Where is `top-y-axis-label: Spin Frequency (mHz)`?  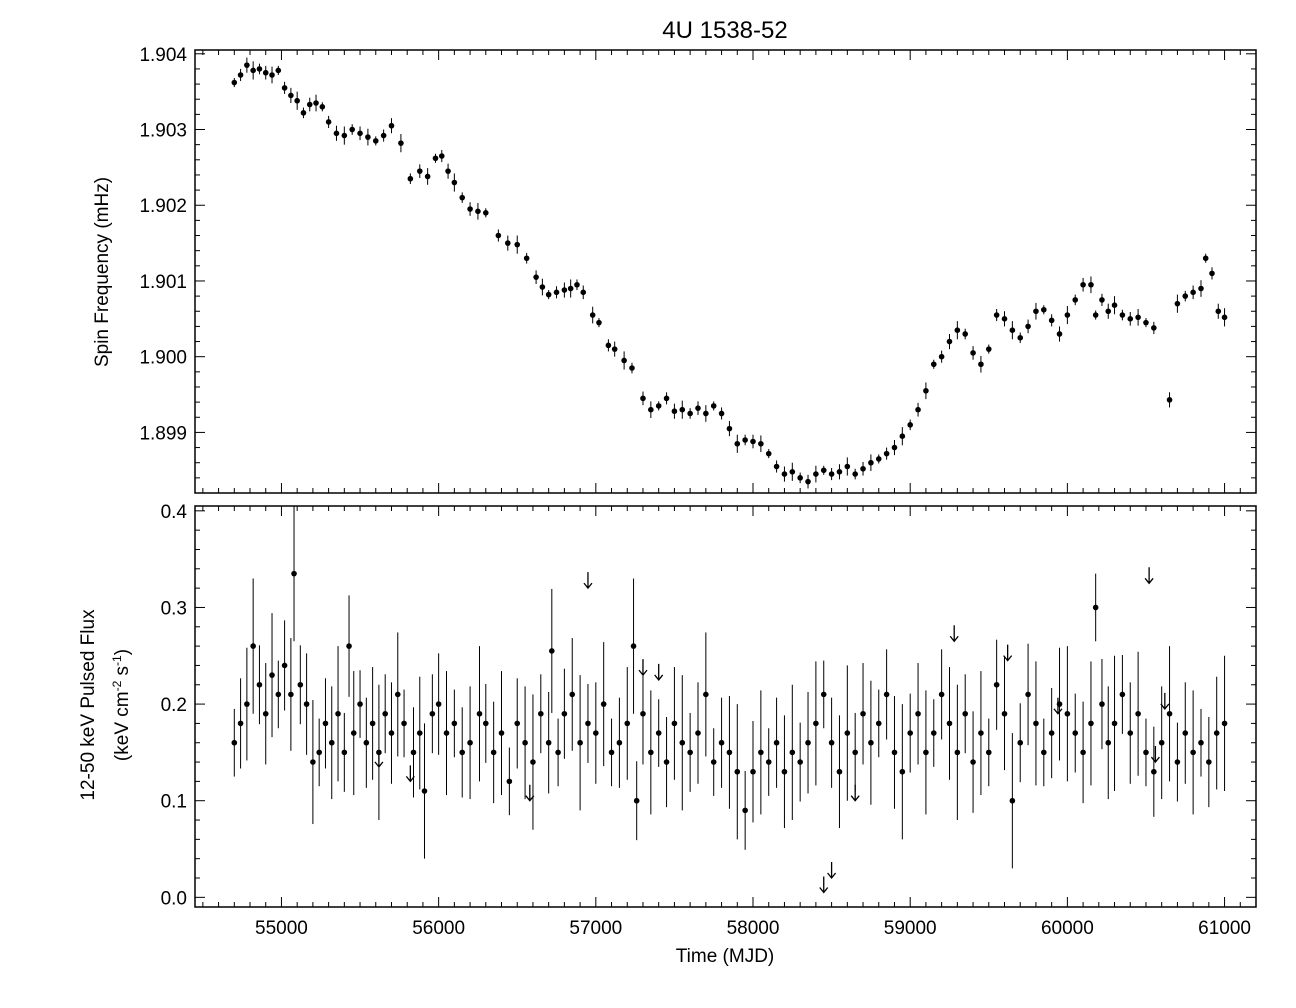
top-y-axis-label: Spin Frequency (mHz) is located at coordinates (102, 272).